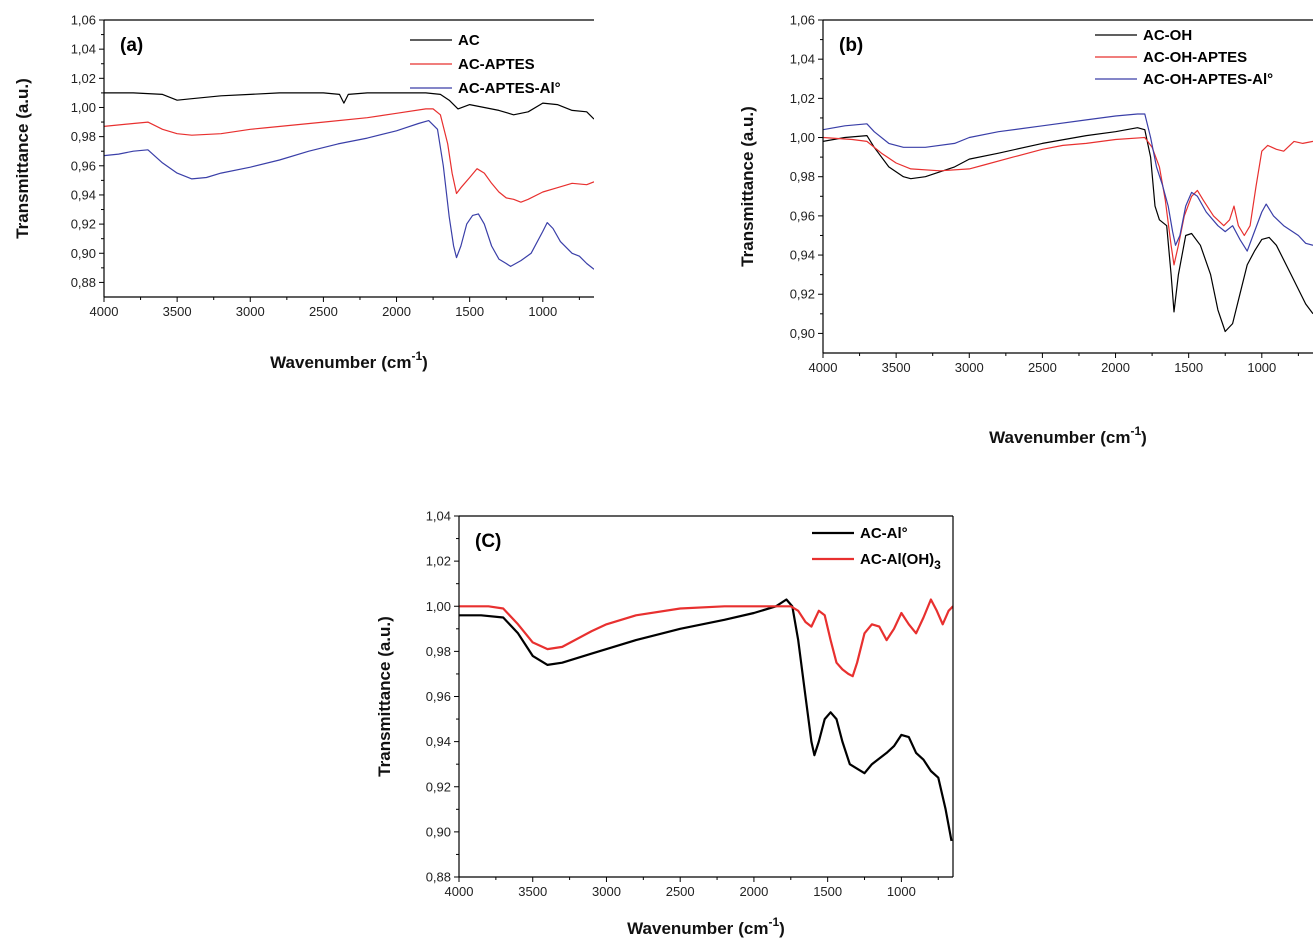 This screenshot has width=1313, height=947. I want to click on legend-label-text: AC-OH, so click(1167, 35).